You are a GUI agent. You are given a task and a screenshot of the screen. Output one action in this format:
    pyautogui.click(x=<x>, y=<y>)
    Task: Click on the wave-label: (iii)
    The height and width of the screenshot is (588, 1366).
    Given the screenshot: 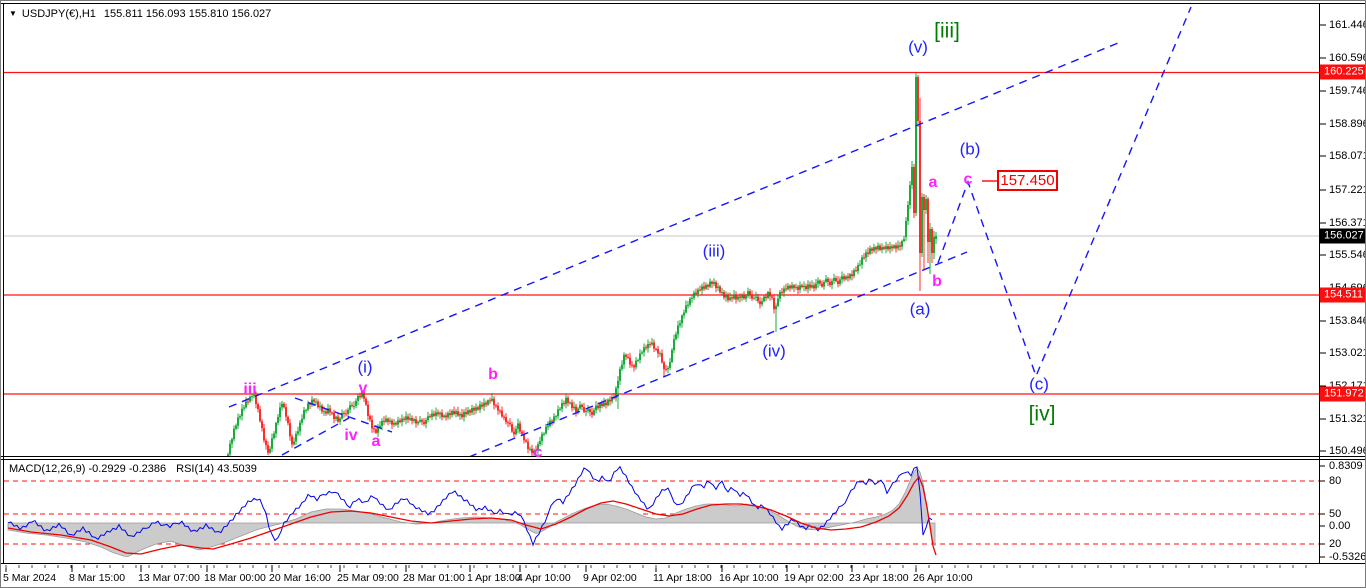 What is the action you would take?
    pyautogui.click(x=714, y=251)
    